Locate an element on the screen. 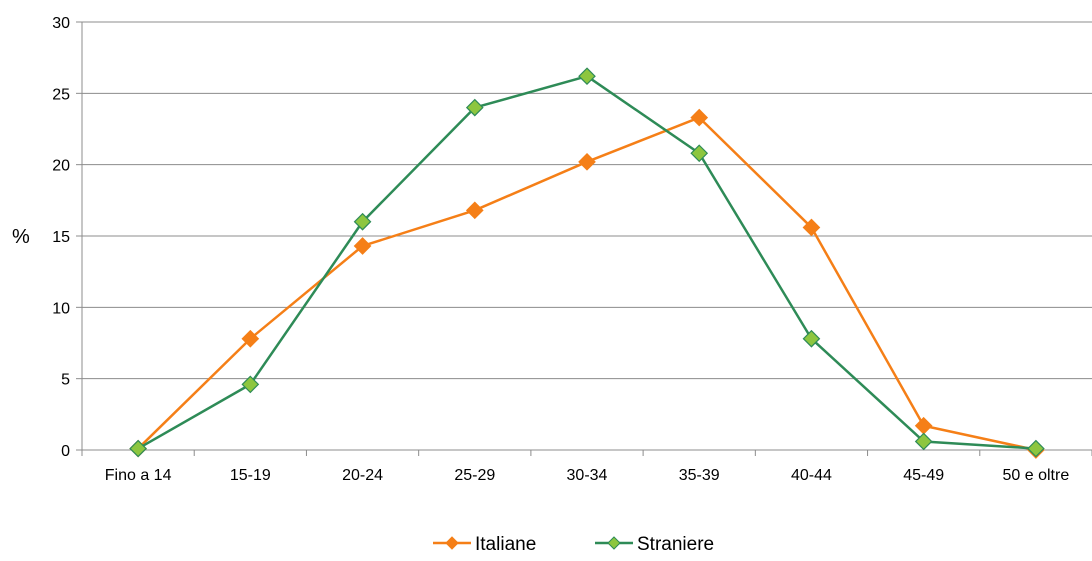 The height and width of the screenshot is (561, 1092). x-tick-label: 40-44 is located at coordinates (811, 475).